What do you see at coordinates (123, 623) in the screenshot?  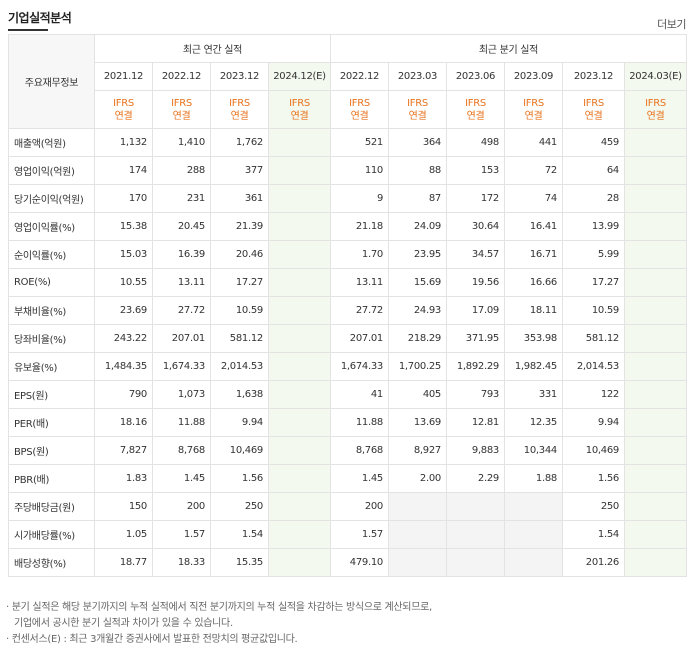 I see `note-2: 기업에서 공시한 분기 실적과 차이가 있을 수 있습니다.` at bounding box center [123, 623].